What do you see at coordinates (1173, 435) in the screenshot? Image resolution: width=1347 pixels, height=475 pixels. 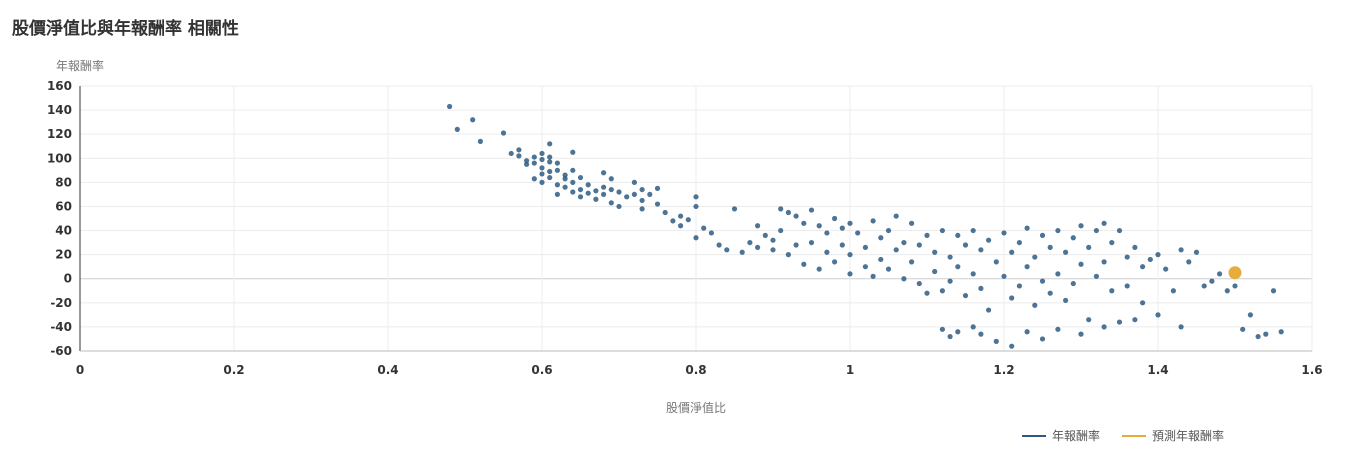 I see `legend-item-predicted: 預測年報酬率` at bounding box center [1173, 435].